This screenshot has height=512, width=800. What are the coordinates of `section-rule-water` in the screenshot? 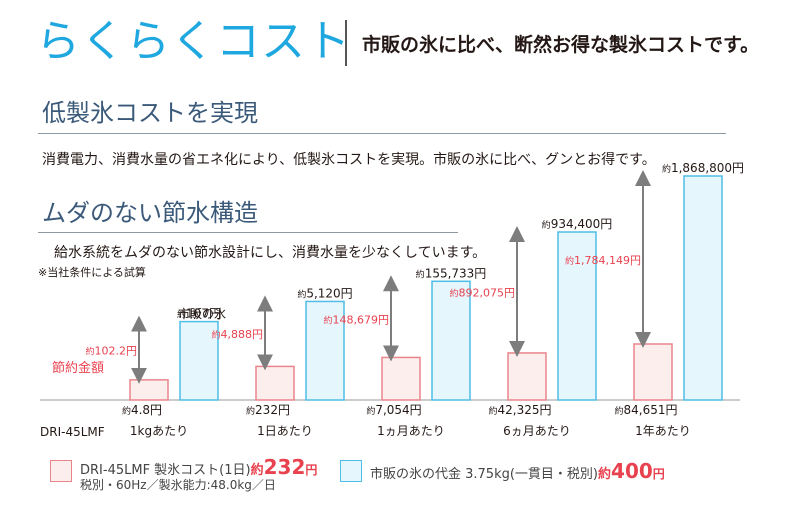 It's located at (248, 232).